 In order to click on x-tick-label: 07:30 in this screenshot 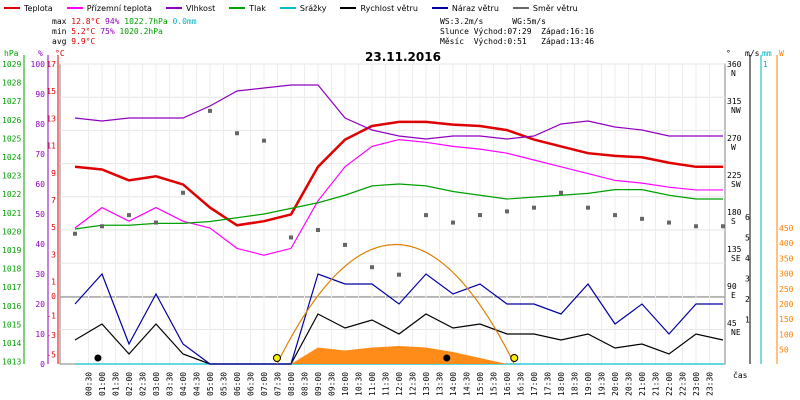, I will do `click(278, 384)`.